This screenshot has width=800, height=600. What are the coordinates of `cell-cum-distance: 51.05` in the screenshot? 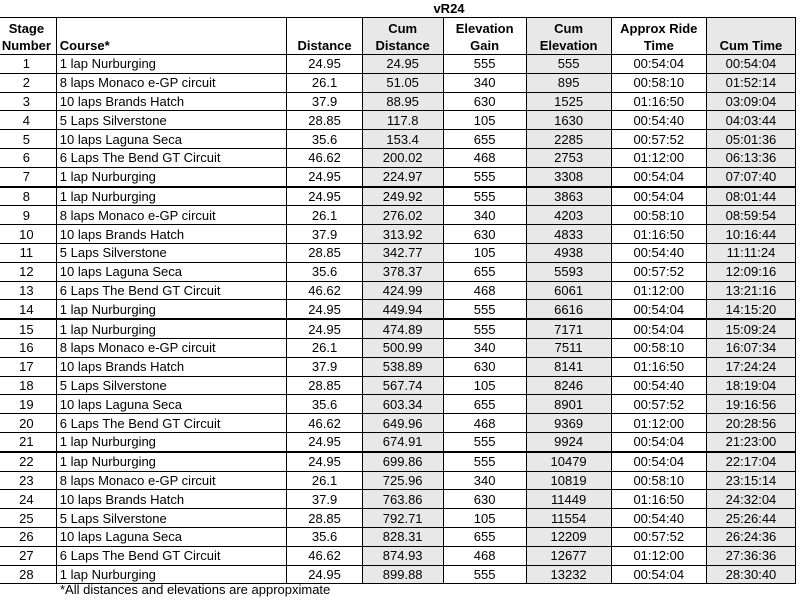 It's located at (402, 82).